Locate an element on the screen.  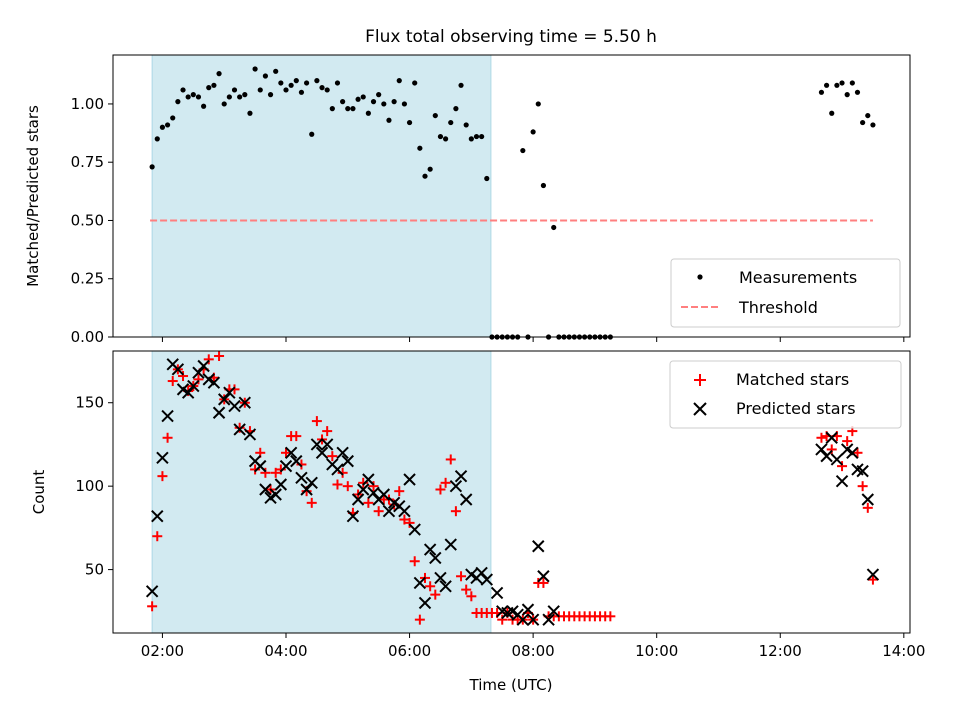
count-x-ticks: 02:00 04:00 06:00 08:00 10:00 12:00 14:00 is located at coordinates (533, 646).